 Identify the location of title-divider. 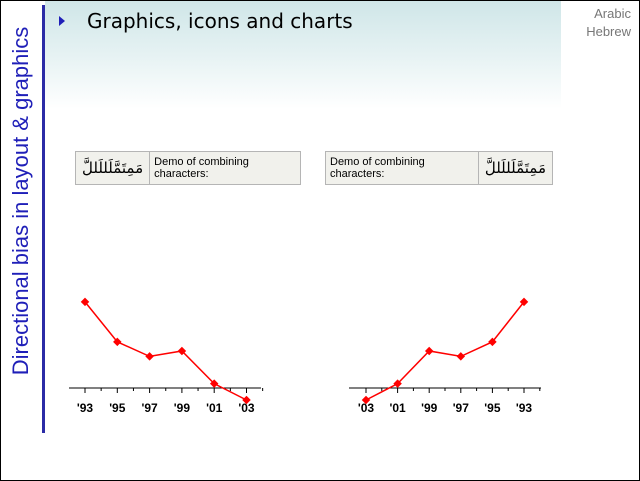
(43, 219).